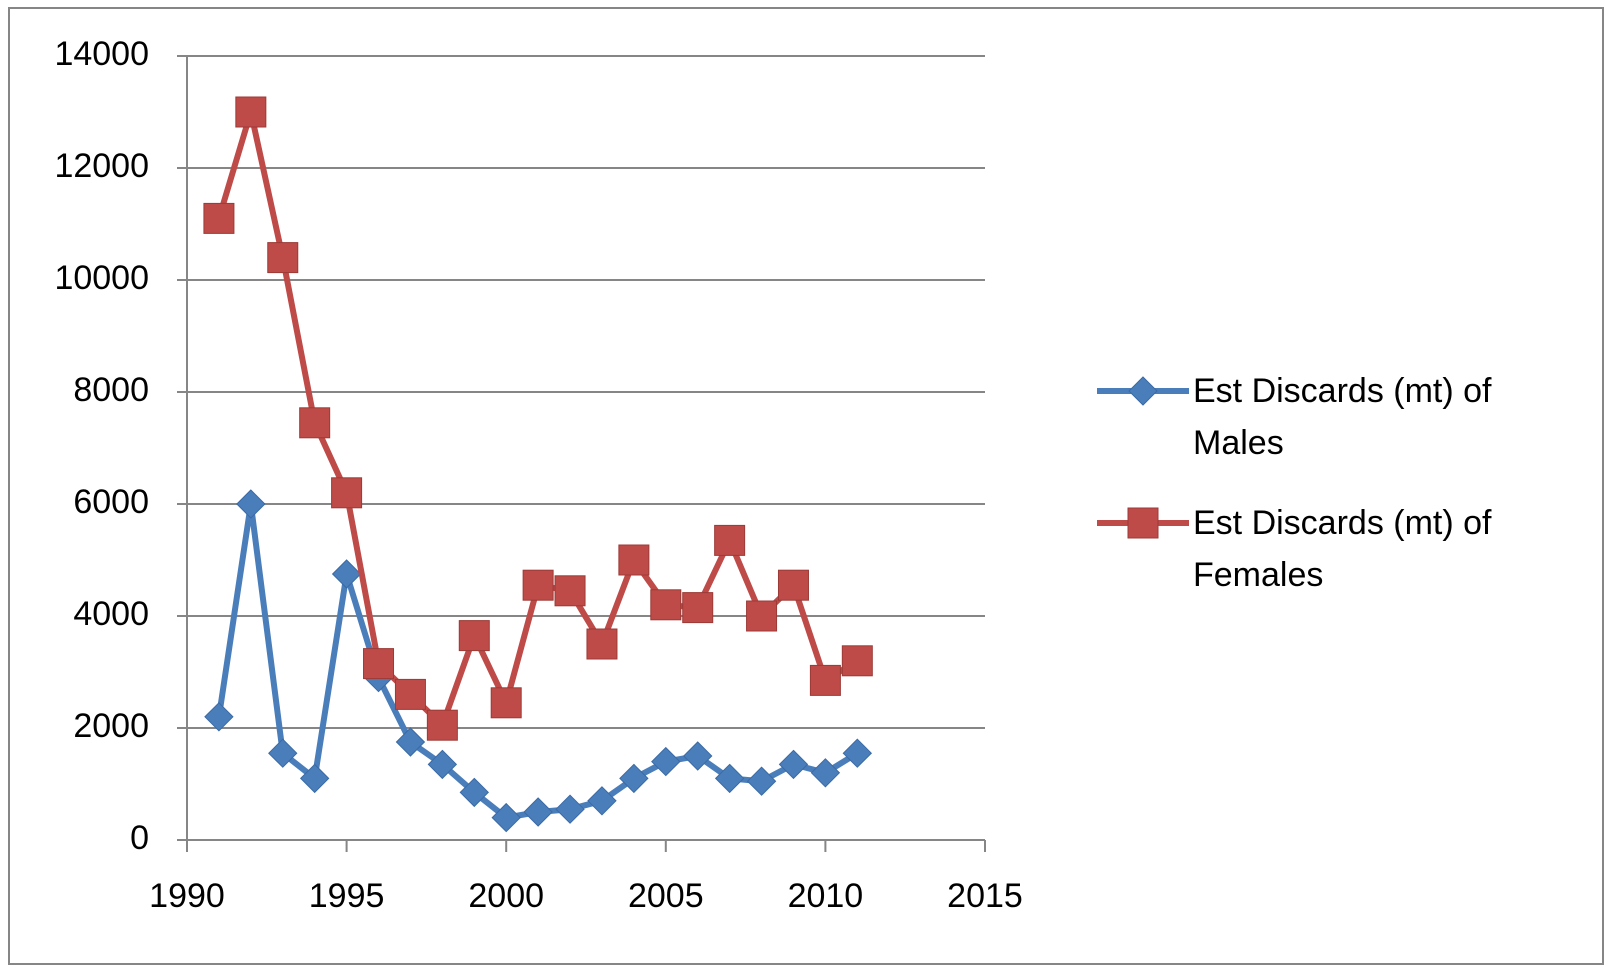 This screenshot has width=1612, height=977. What do you see at coordinates (101, 278) in the screenshot?
I see `y-tick-label: 10000` at bounding box center [101, 278].